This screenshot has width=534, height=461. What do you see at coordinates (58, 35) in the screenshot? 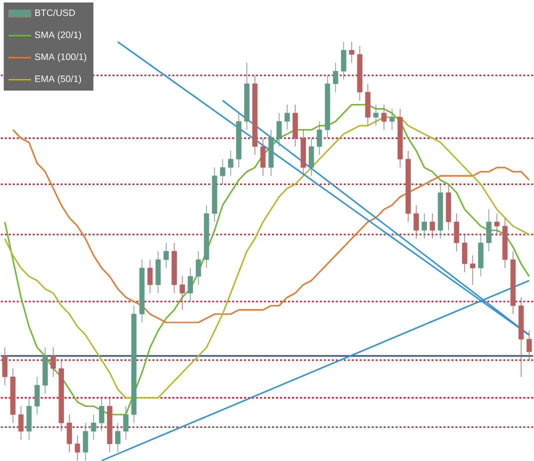
I see `legend-label: SMA (20/1)` at bounding box center [58, 35].